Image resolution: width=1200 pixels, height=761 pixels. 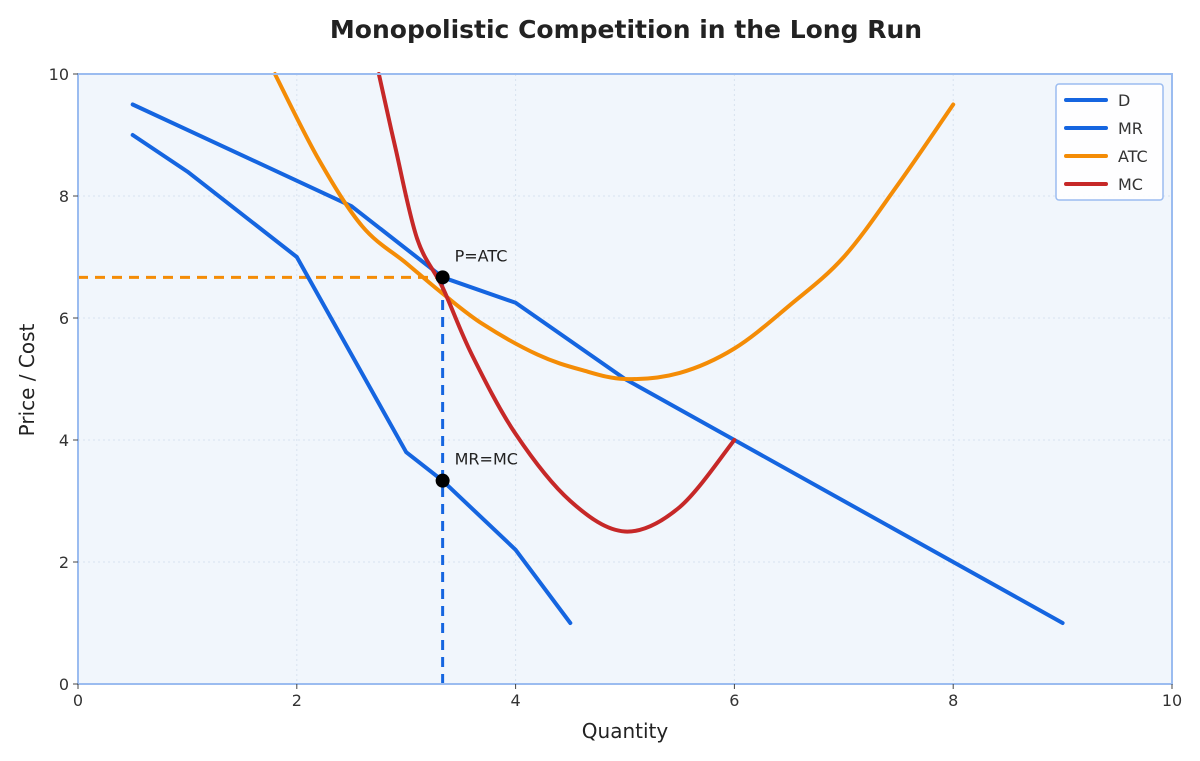 I want to click on annotation-p-atc: P=ATC, so click(x=481, y=255).